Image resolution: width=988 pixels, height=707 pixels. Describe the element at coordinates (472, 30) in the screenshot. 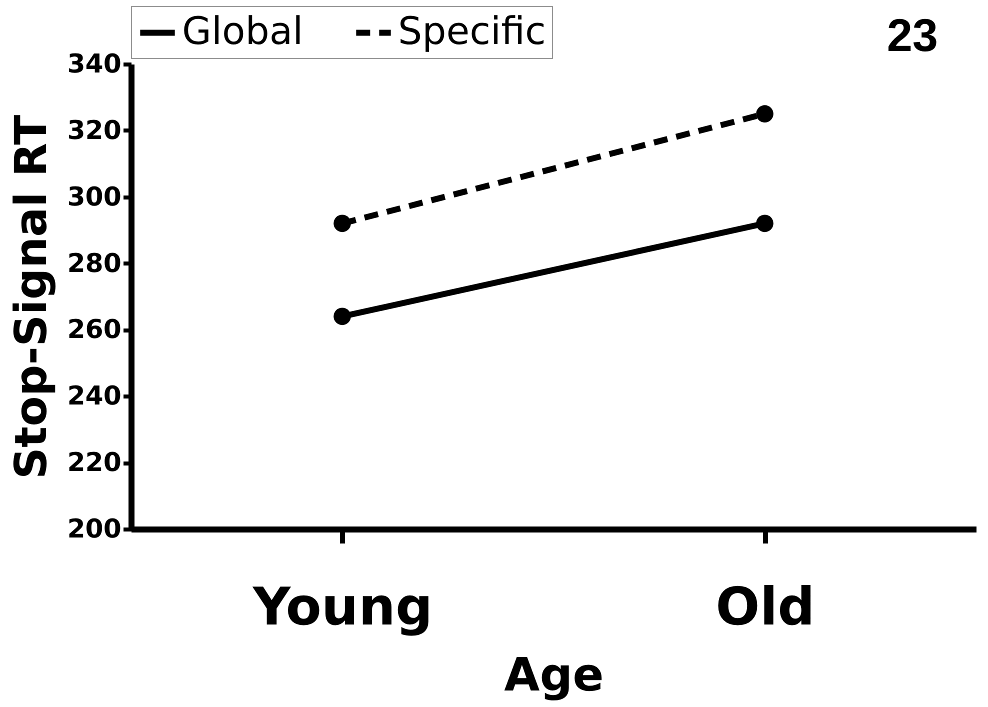

I see `legend-label: Specific` at that location.